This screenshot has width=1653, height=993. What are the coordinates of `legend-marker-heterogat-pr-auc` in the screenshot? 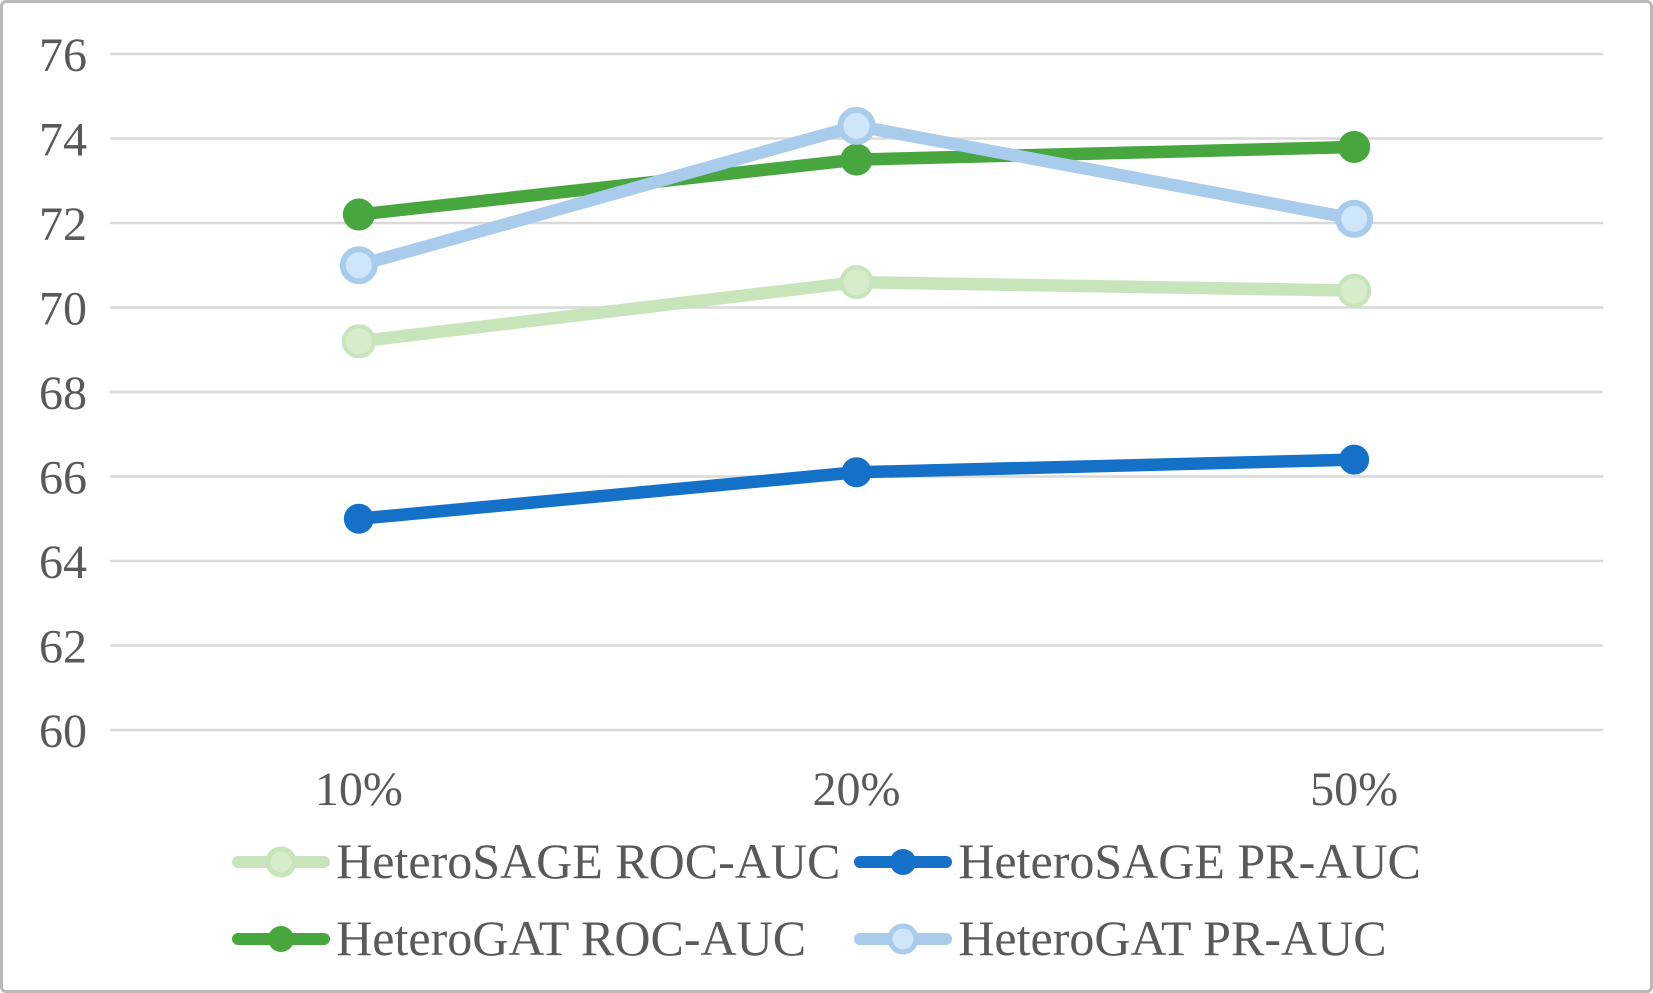 It's located at (903, 938).